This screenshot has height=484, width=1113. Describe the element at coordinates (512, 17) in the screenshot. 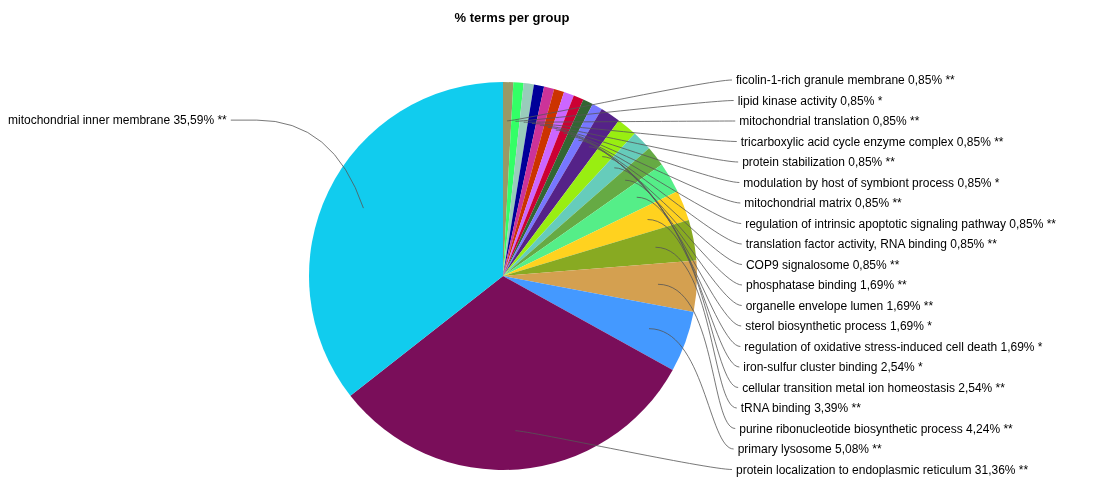

I see `chart-title: % terms per group` at that location.